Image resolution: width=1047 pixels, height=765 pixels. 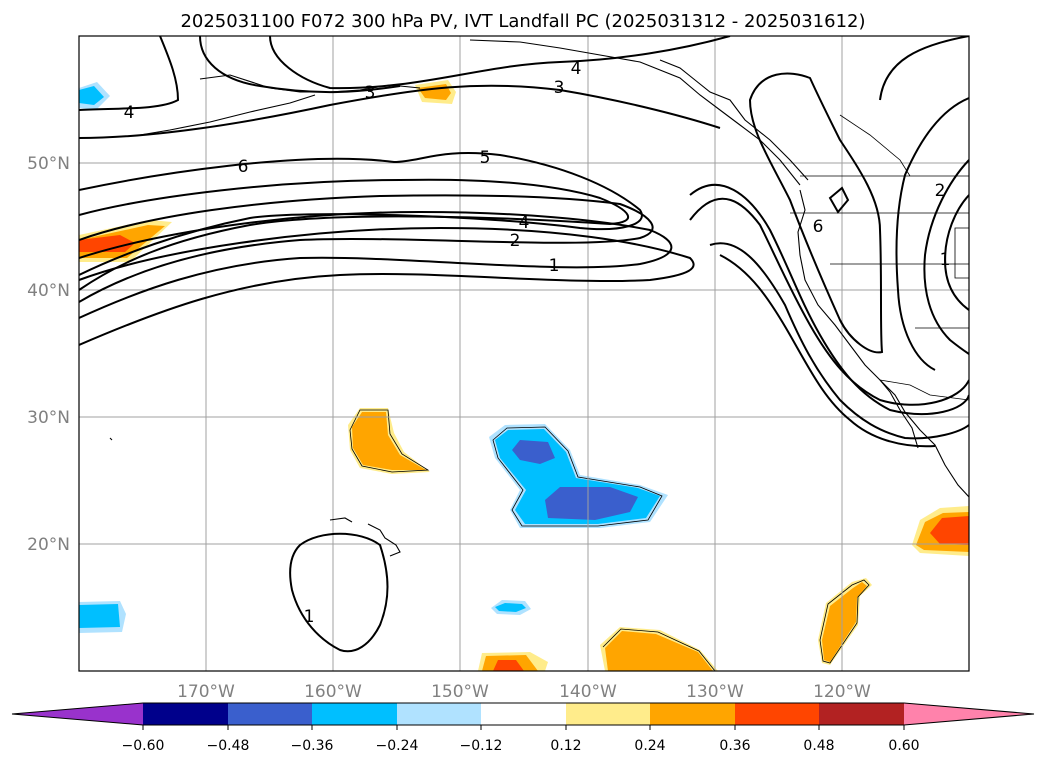 I want to click on colorbar-tick-label: −0.48, so click(x=228, y=746).